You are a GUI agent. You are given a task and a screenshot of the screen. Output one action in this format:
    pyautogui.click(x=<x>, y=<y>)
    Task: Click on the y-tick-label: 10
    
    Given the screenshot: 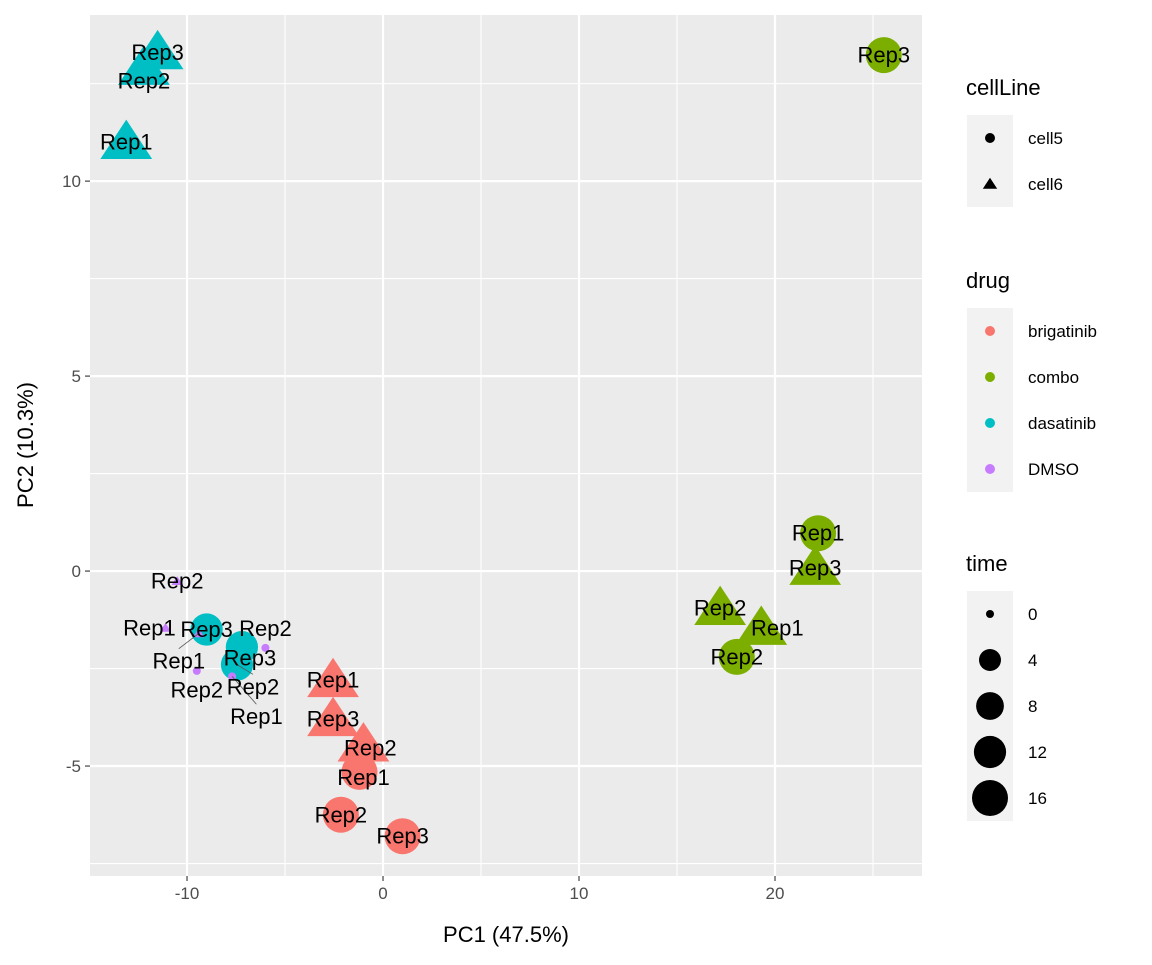 What is the action you would take?
    pyautogui.click(x=71, y=181)
    